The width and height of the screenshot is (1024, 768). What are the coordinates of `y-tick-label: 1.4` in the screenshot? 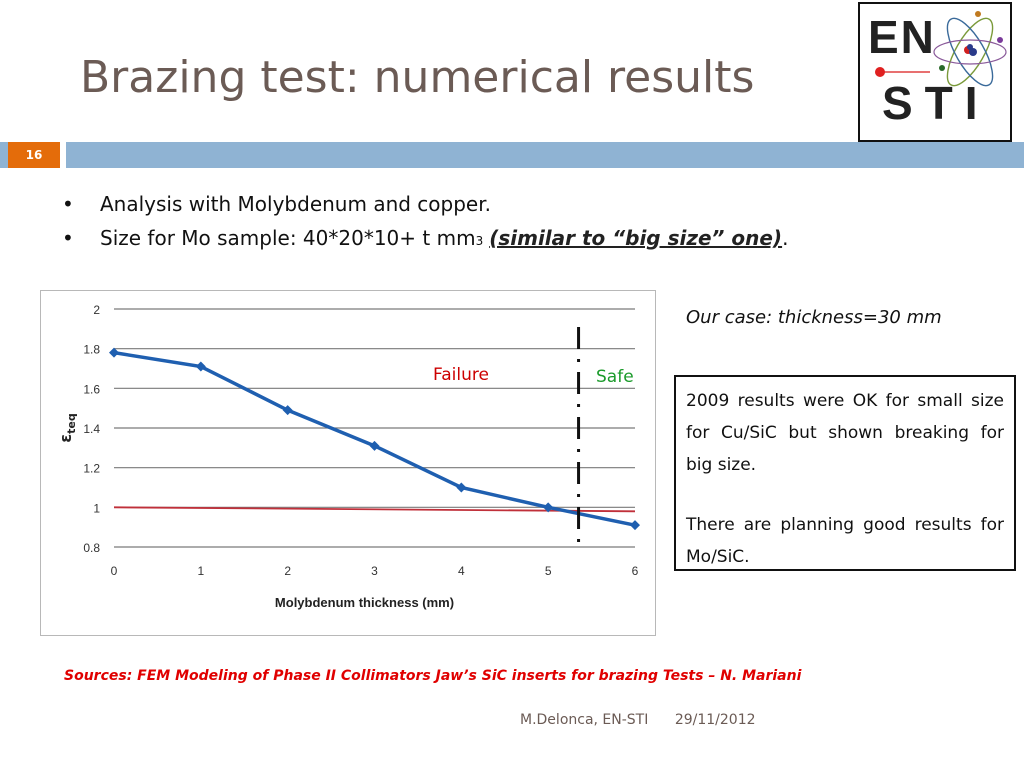 It's located at (91, 429).